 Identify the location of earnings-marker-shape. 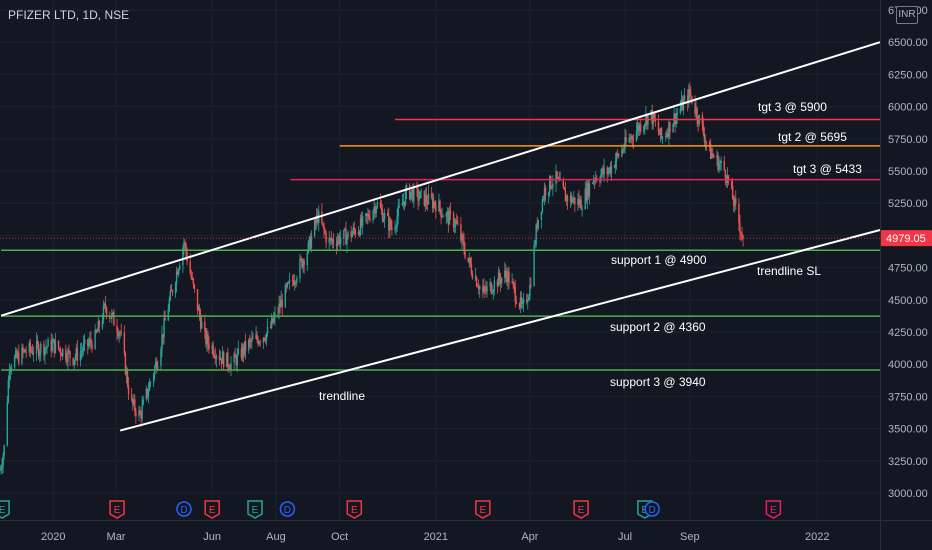
(212, 509).